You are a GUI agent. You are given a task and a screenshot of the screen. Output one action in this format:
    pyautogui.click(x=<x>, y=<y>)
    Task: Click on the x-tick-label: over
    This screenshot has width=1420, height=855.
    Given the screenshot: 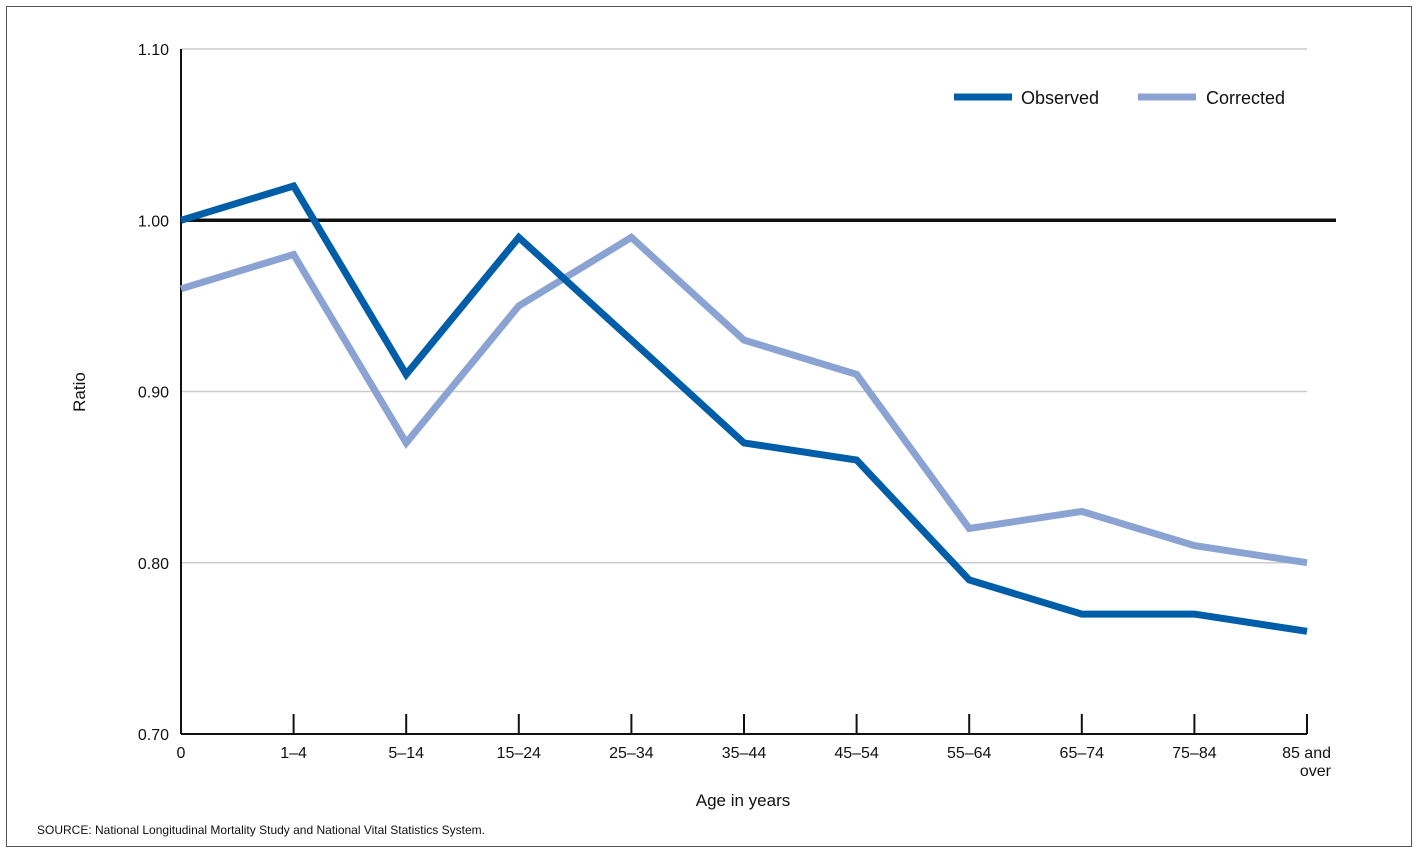 What is the action you would take?
    pyautogui.click(x=1316, y=771)
    